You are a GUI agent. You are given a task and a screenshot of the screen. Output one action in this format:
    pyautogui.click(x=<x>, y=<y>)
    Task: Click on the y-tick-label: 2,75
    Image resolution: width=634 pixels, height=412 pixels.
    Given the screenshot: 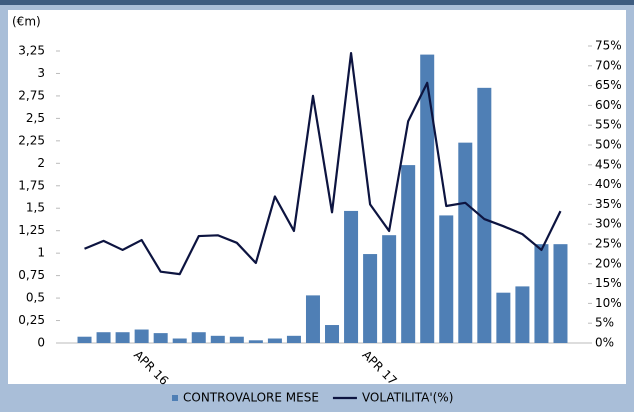 What is the action you would take?
    pyautogui.click(x=31, y=95)
    